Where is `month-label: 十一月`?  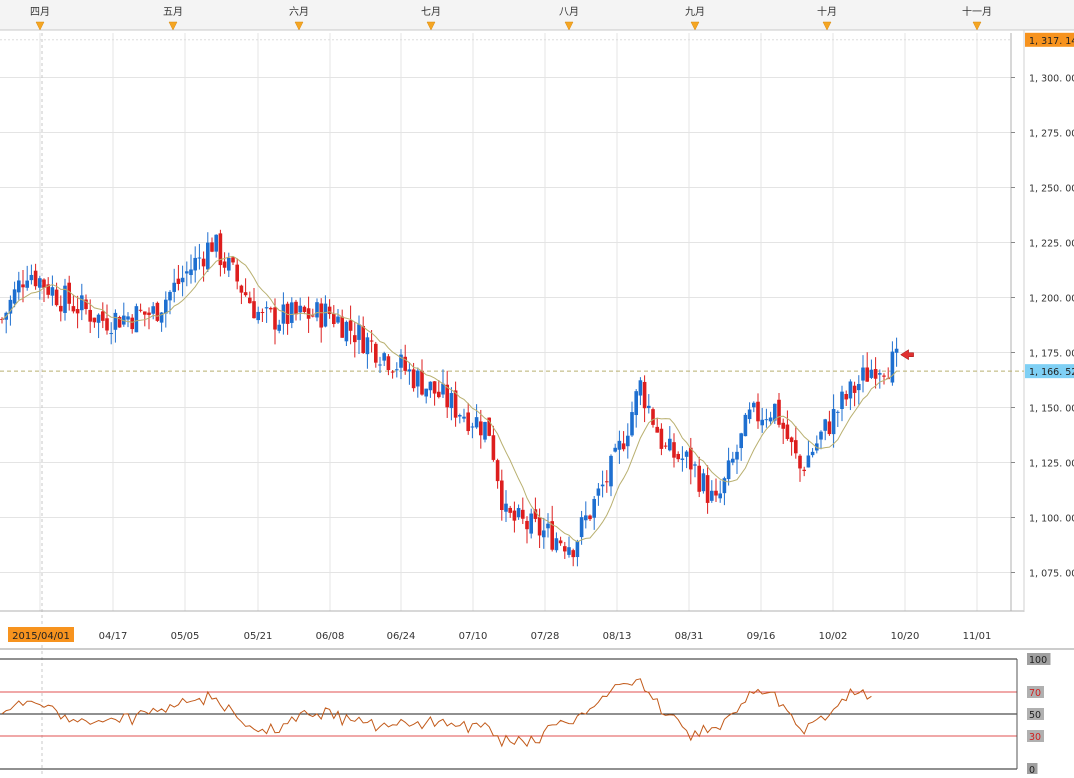 month-label: 十一月 is located at coordinates (977, 11).